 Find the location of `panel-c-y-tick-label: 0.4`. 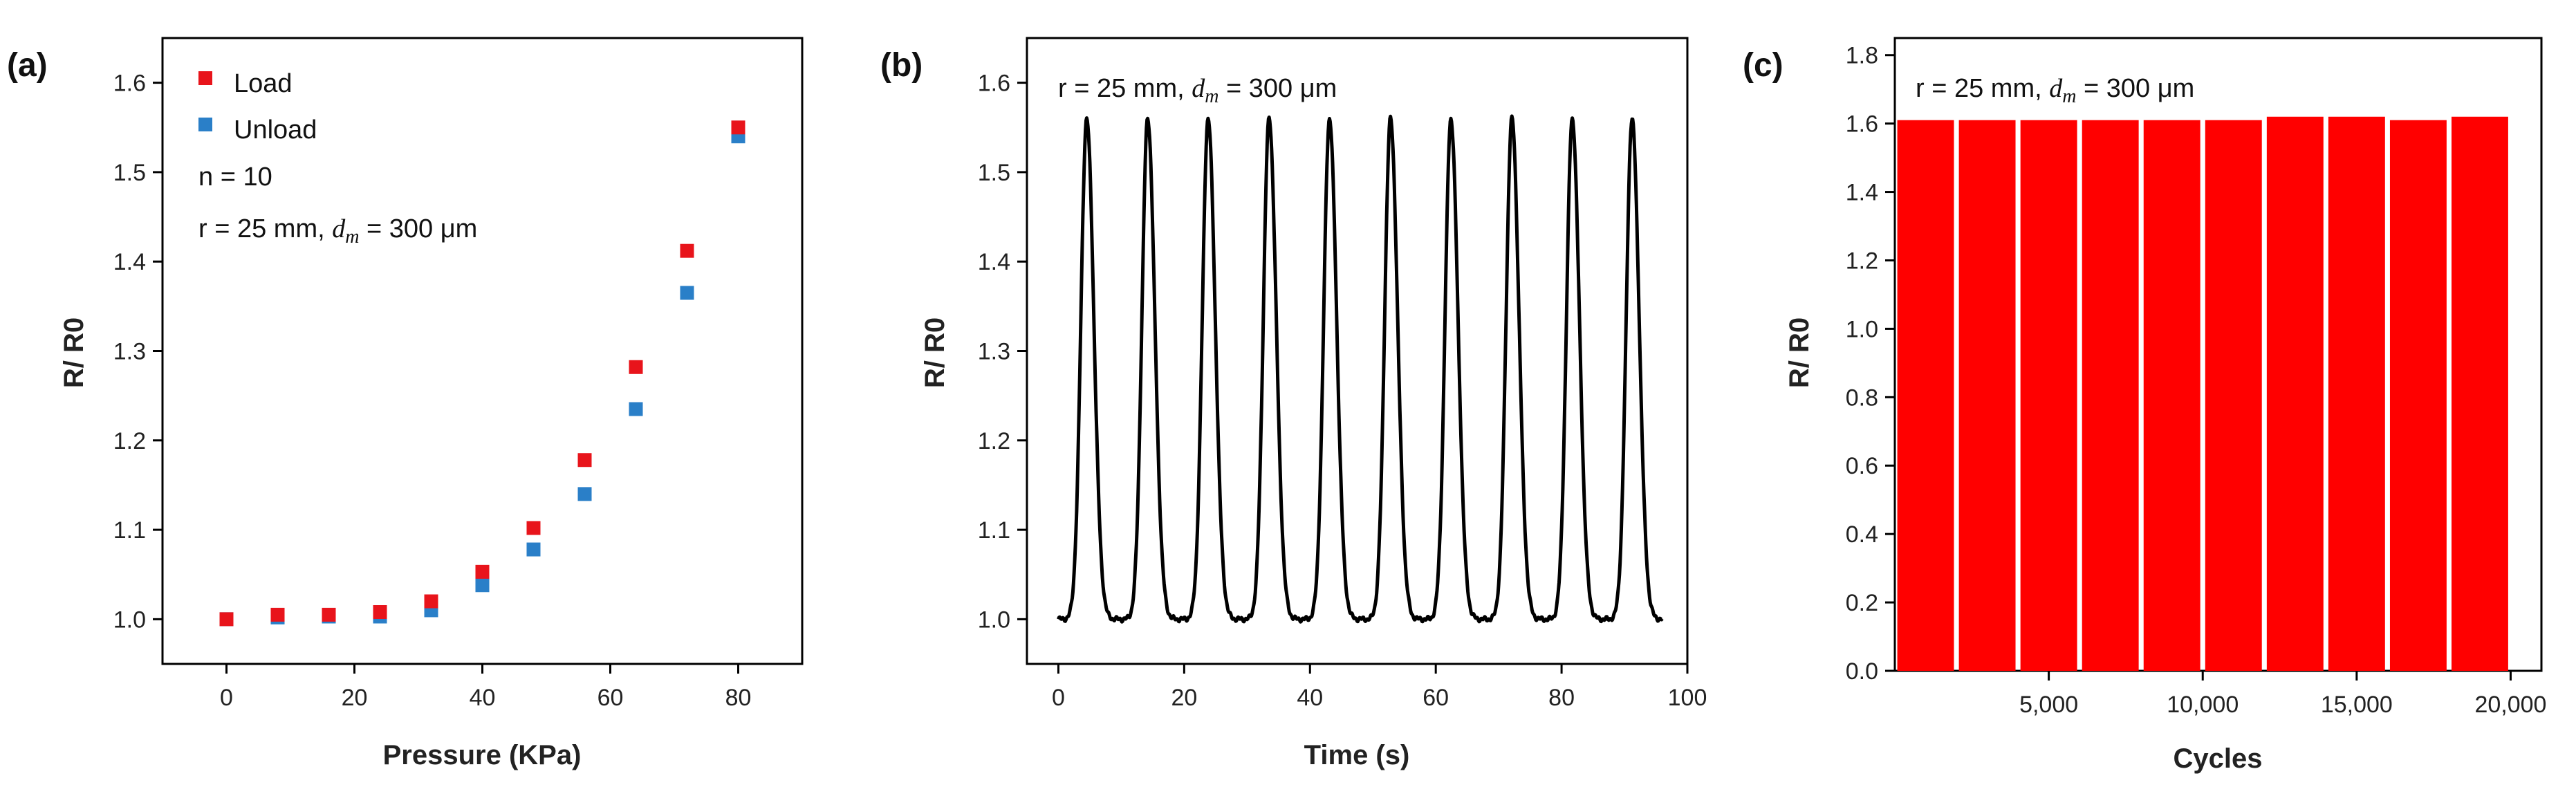

panel-c-y-tick-label: 0.4 is located at coordinates (1862, 534).